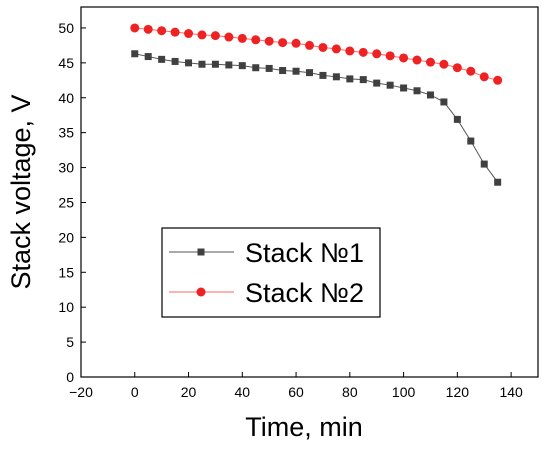 This screenshot has width=550, height=453. Describe the element at coordinates (21, 191) in the screenshot. I see `y-axis-title: Stack voltage, V` at that location.